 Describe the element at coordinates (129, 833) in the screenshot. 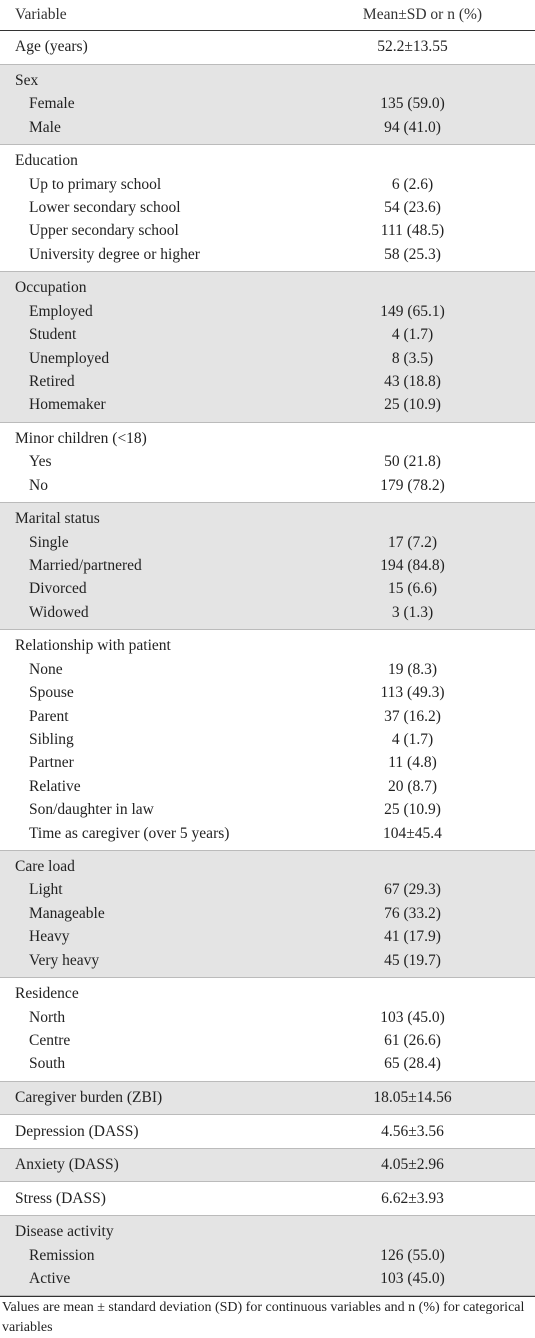

I see `row-label: Time as caregiver (over 5 years)` at that location.